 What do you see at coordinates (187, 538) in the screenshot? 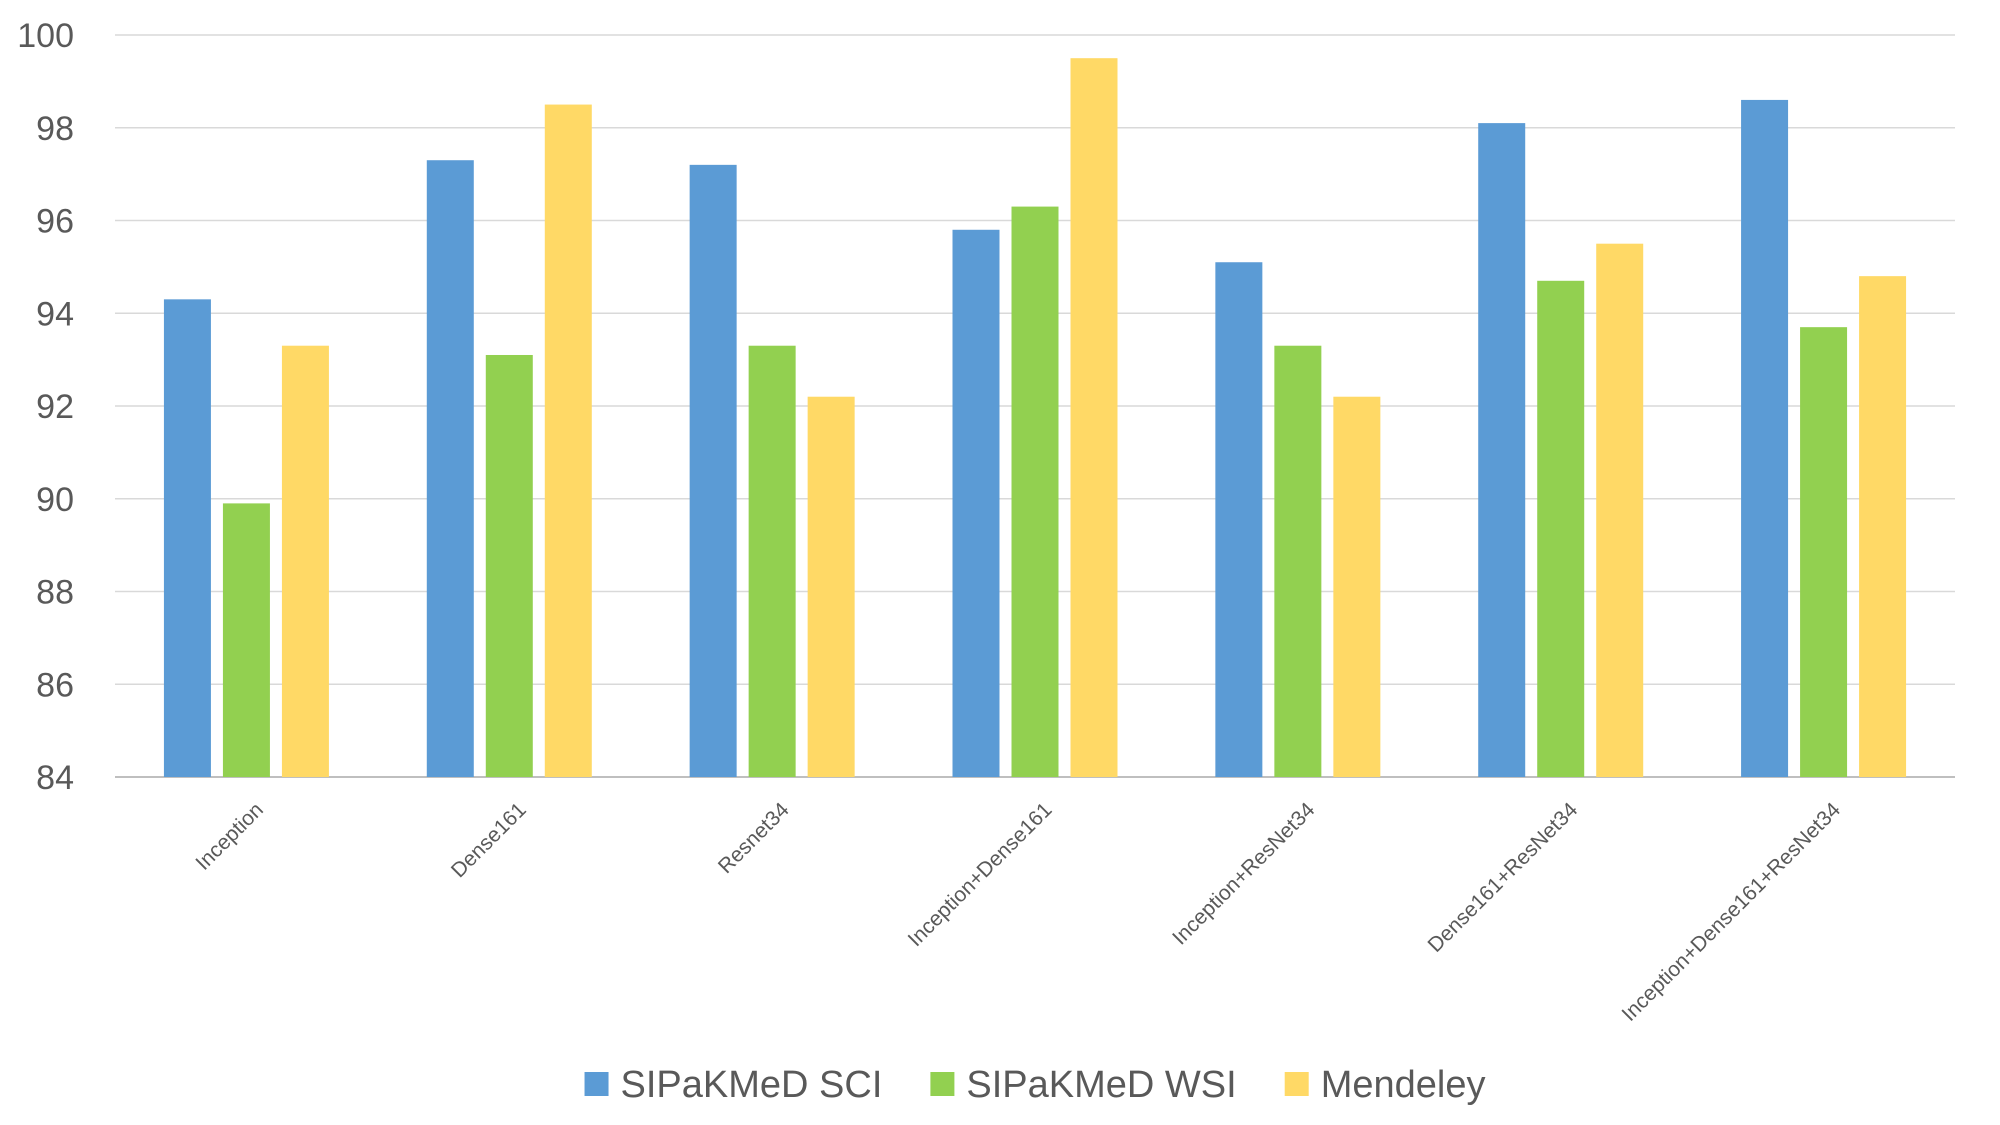
I see `bar-sipakmed-sci-inception` at bounding box center [187, 538].